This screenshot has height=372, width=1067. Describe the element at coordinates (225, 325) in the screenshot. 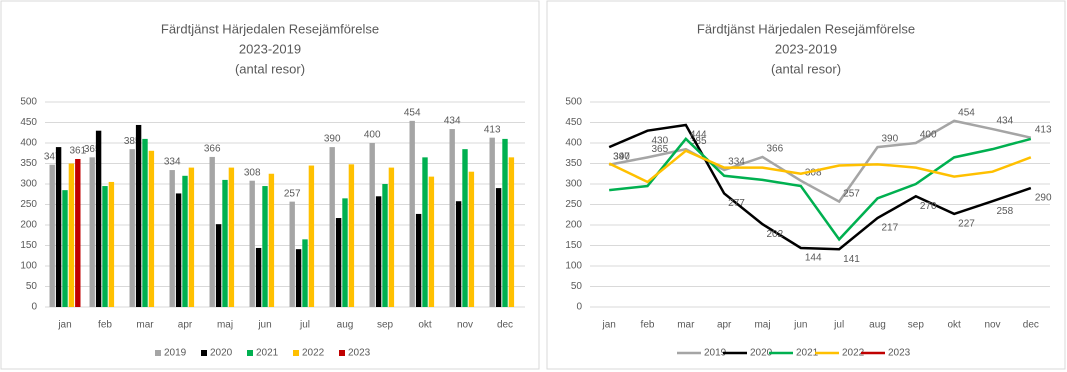

I see `x-tick-label: maj` at that location.